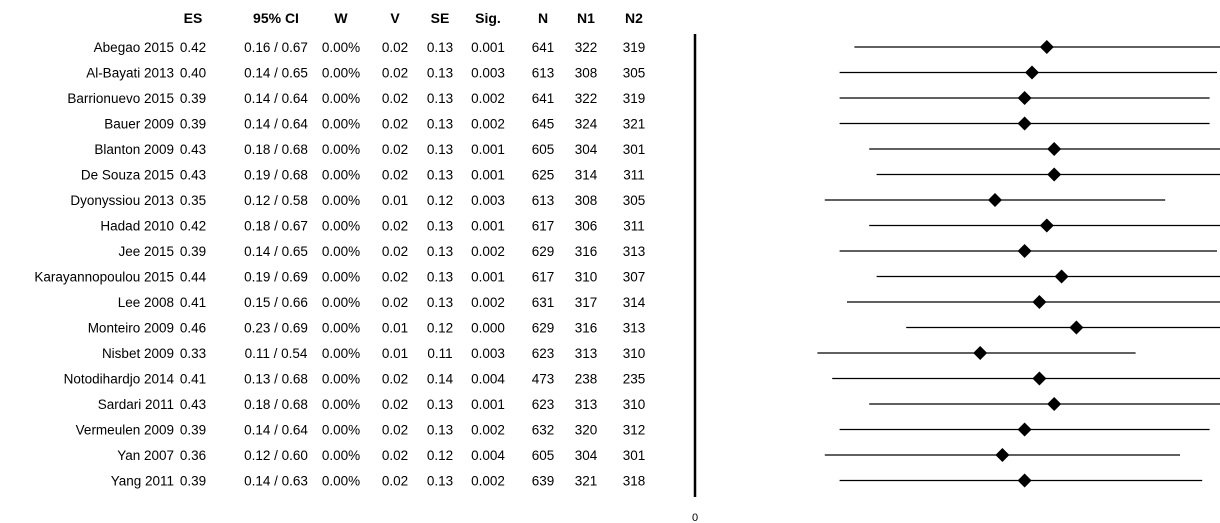  What do you see at coordinates (125, 430) in the screenshot?
I see `study-name: Vermeulen 2009` at bounding box center [125, 430].